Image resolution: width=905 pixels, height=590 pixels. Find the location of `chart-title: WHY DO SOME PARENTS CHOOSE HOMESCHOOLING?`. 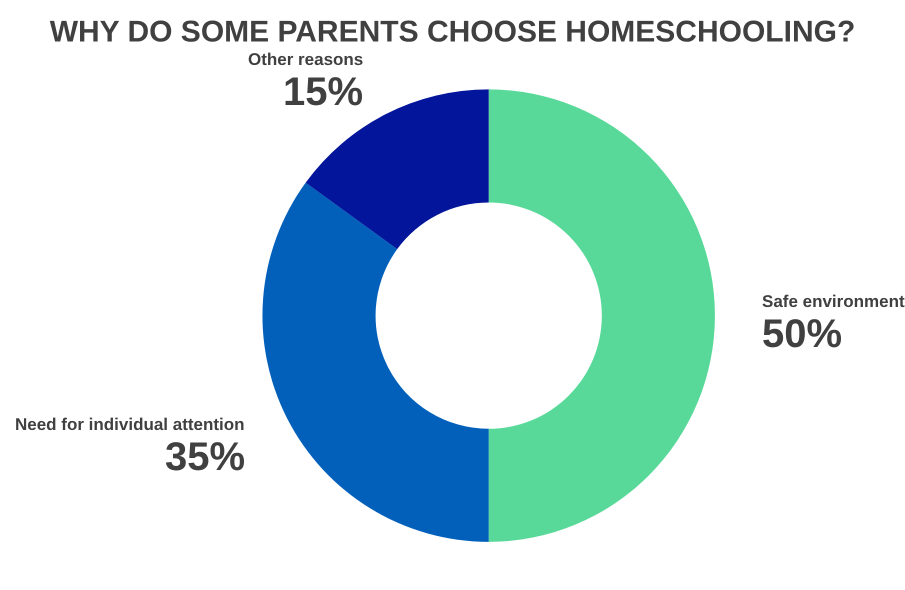

chart-title: WHY DO SOME PARENTS CHOOSE HOMESCHOOLING? is located at coordinates (453, 32).